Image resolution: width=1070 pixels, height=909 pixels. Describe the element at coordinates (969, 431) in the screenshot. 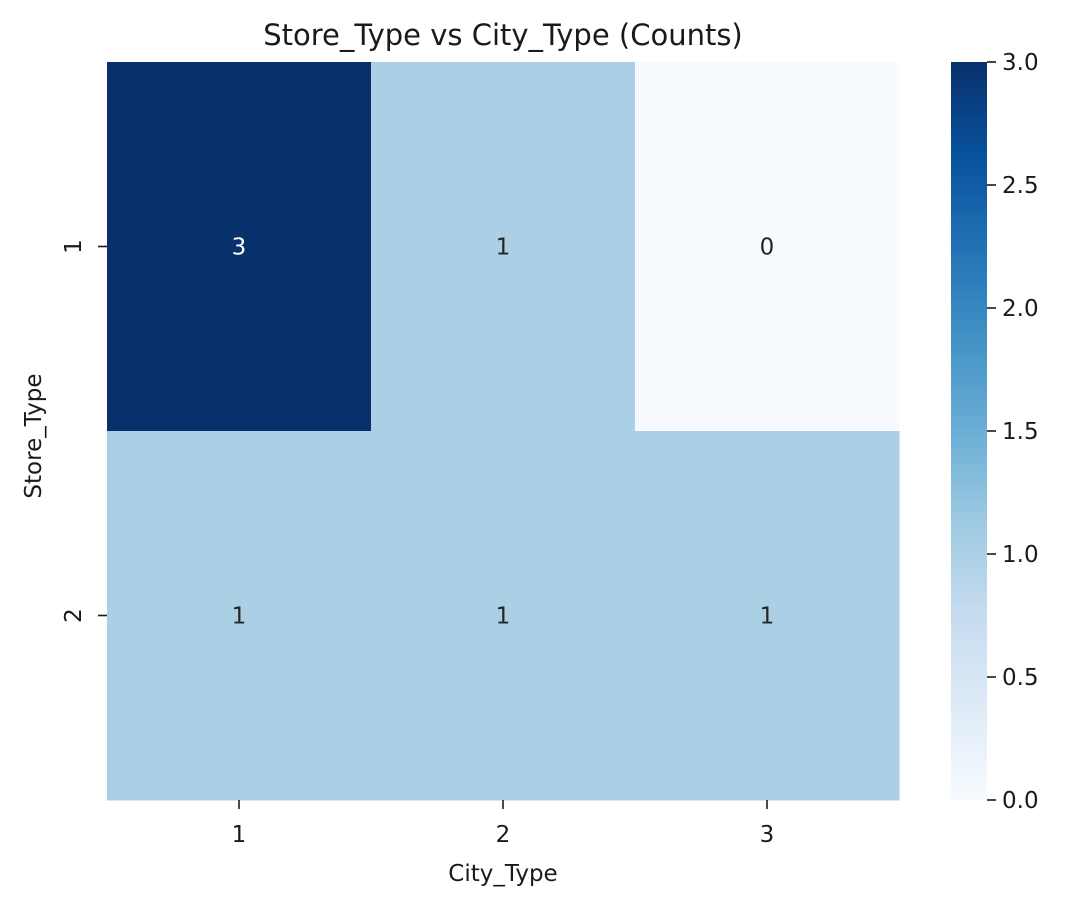

I see `colorbar` at that location.